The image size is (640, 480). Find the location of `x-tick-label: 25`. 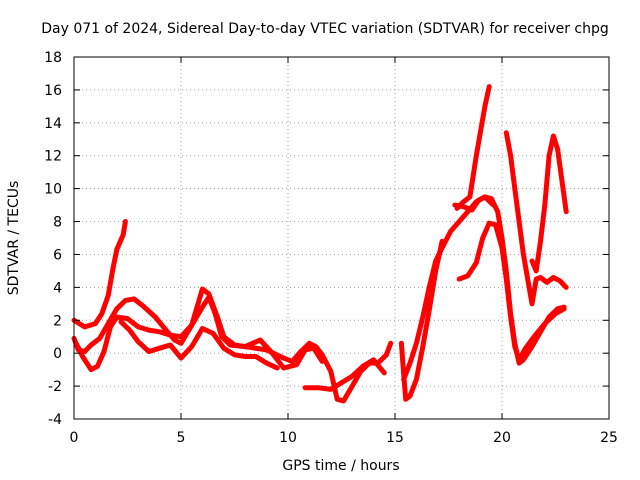

x-tick-label: 25 is located at coordinates (609, 438).